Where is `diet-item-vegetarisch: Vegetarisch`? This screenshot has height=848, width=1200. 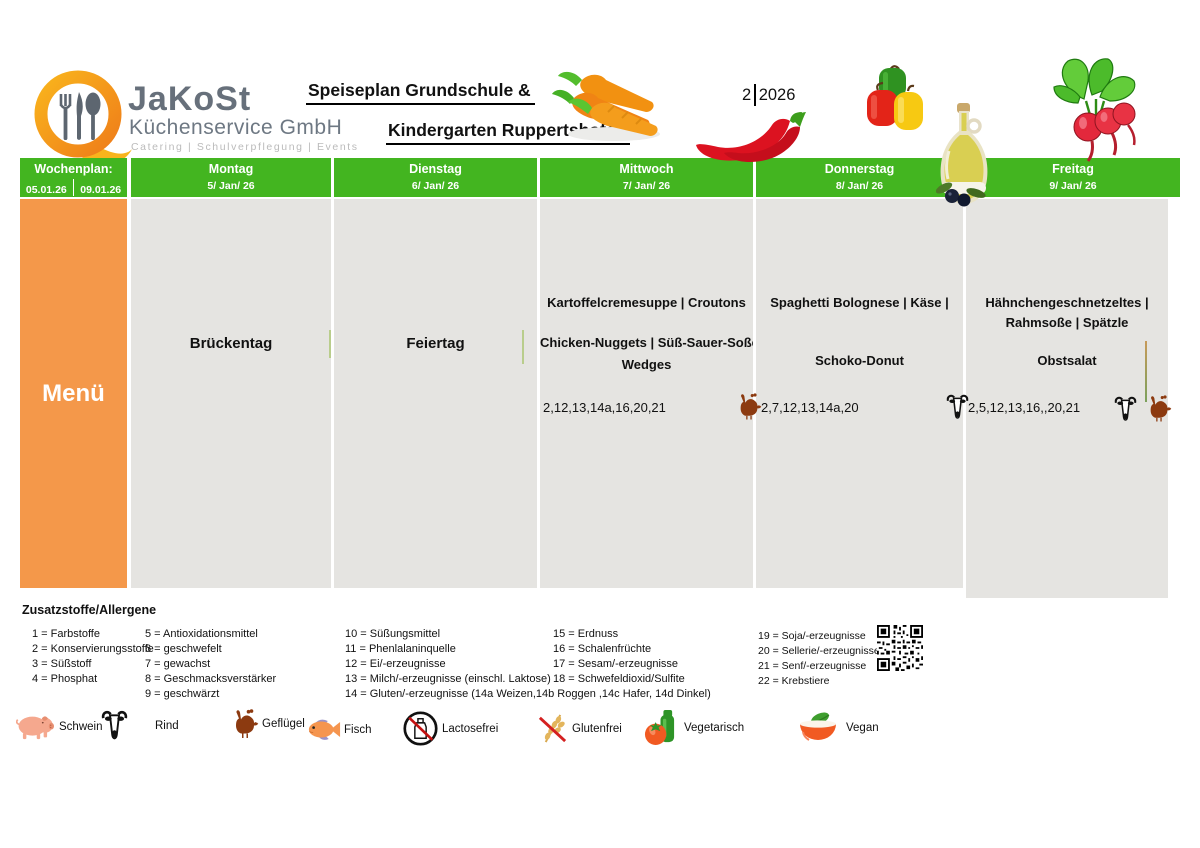 diet-item-vegetarisch: Vegetarisch is located at coordinates (694, 728).